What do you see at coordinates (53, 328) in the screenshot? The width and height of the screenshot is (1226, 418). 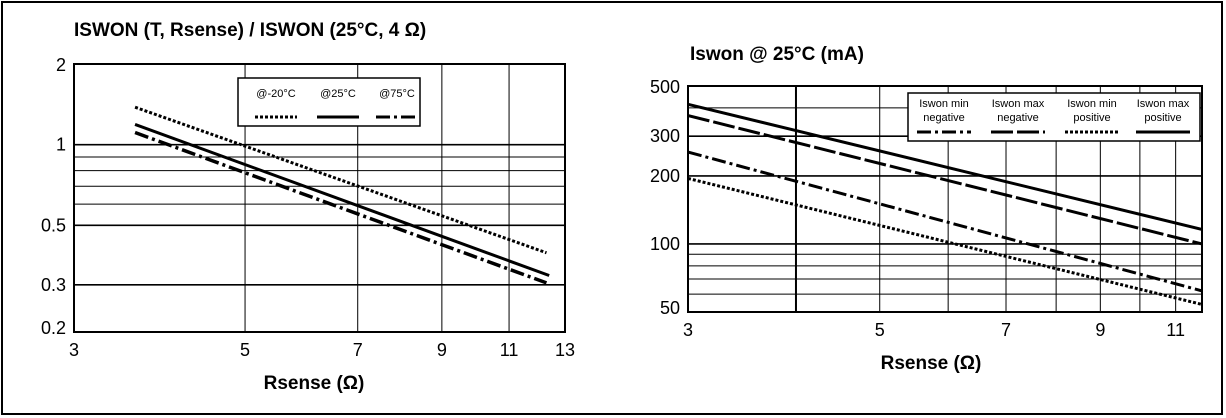 I see `y-tick-label: 0.2` at bounding box center [53, 328].